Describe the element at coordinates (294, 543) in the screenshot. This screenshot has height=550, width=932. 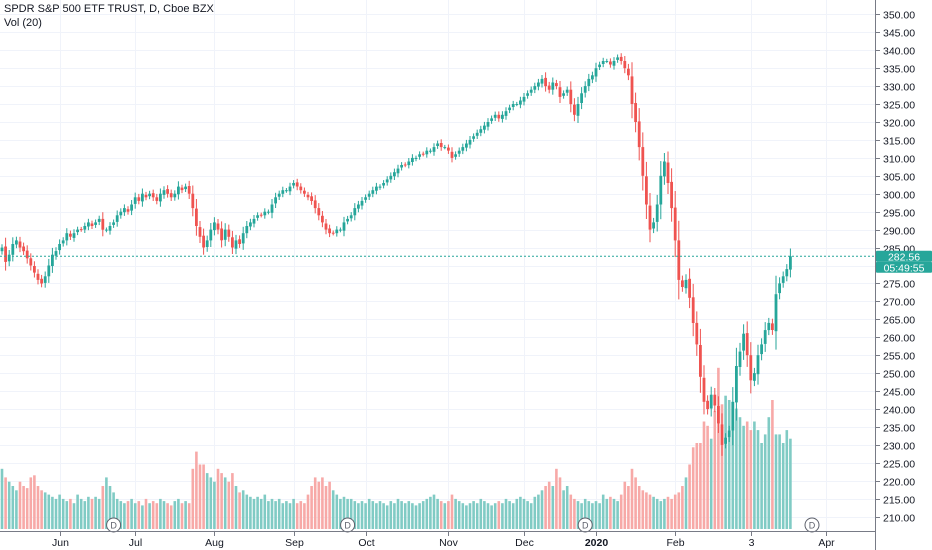
I see `time-tick-label: Sep` at that location.